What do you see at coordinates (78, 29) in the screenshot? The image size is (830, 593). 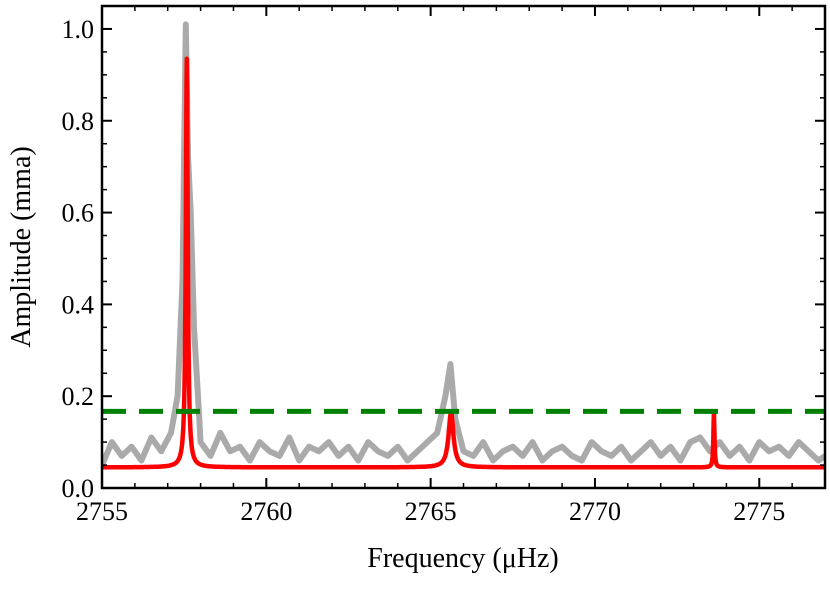 I see `y-tick-label: 1.0` at bounding box center [78, 29].